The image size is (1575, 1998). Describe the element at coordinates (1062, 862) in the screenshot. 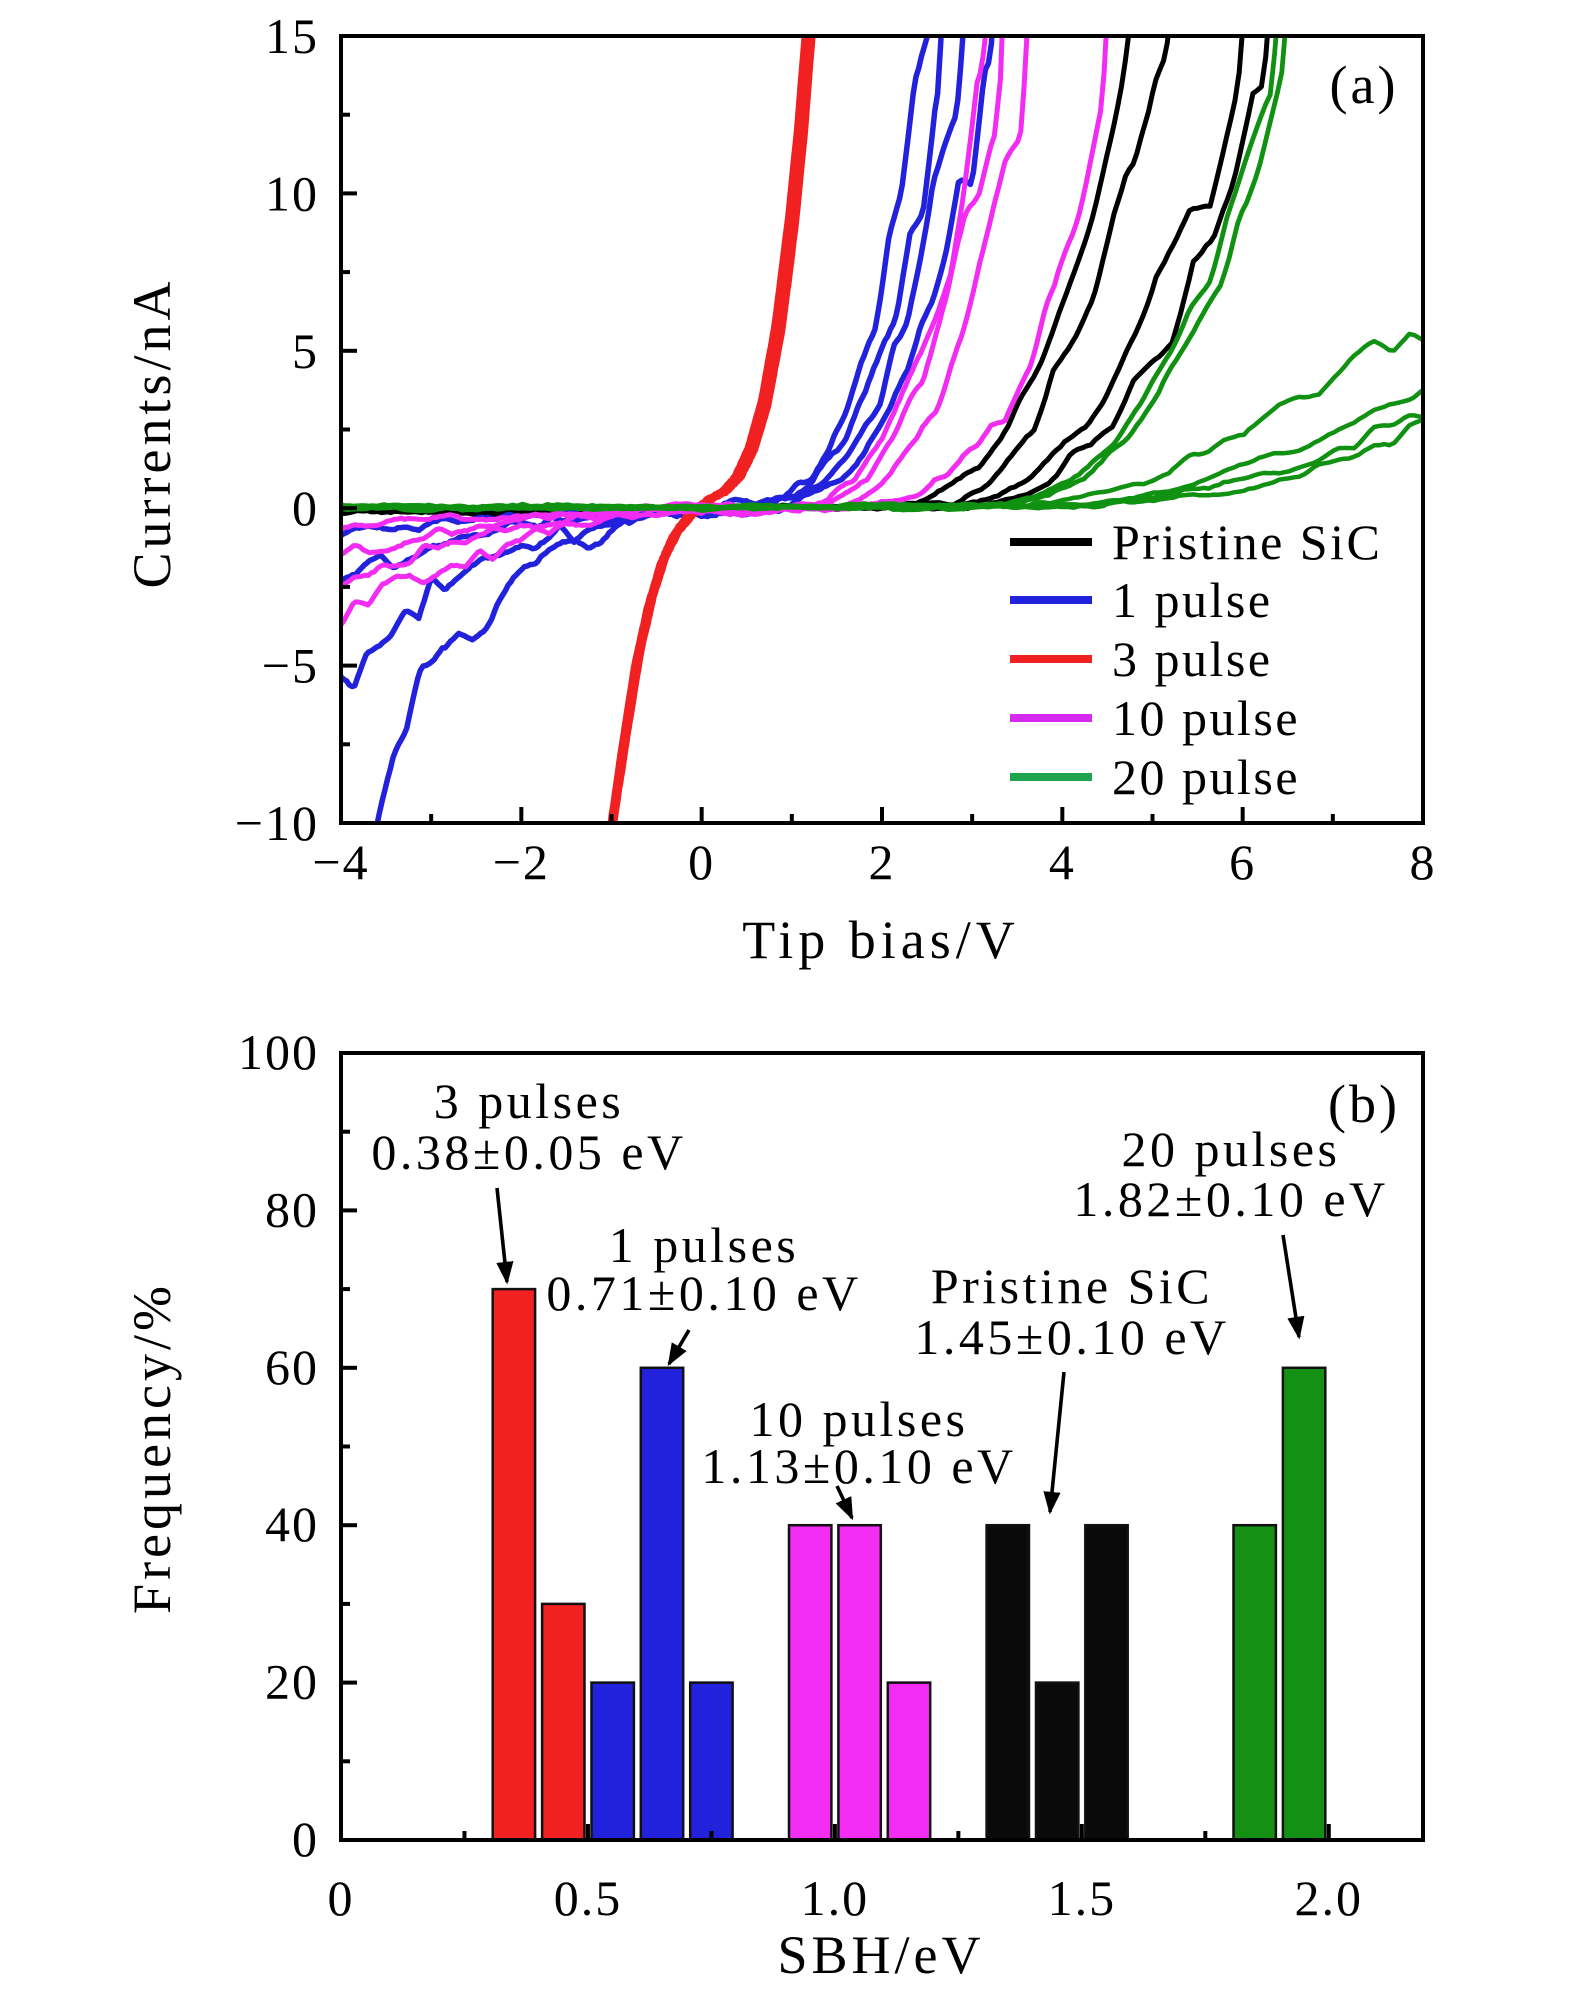

I see `svg-text: 4` at that location.